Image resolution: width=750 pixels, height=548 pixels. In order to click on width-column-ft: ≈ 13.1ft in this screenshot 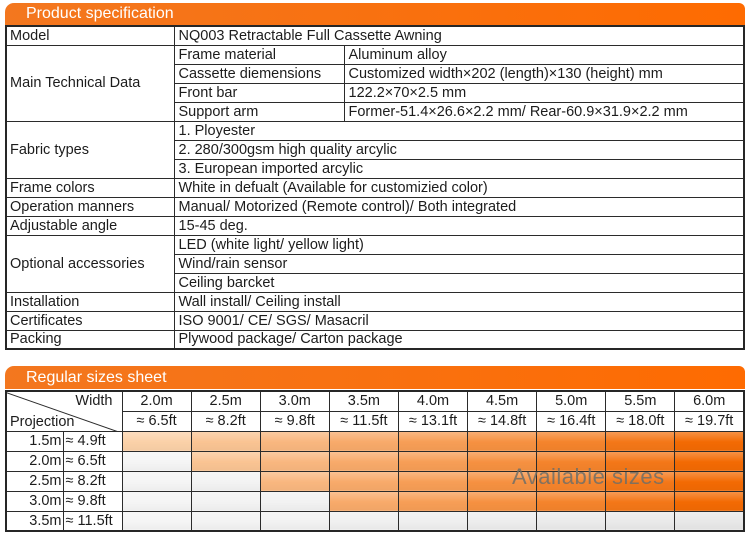, I will do `click(433, 421)`.